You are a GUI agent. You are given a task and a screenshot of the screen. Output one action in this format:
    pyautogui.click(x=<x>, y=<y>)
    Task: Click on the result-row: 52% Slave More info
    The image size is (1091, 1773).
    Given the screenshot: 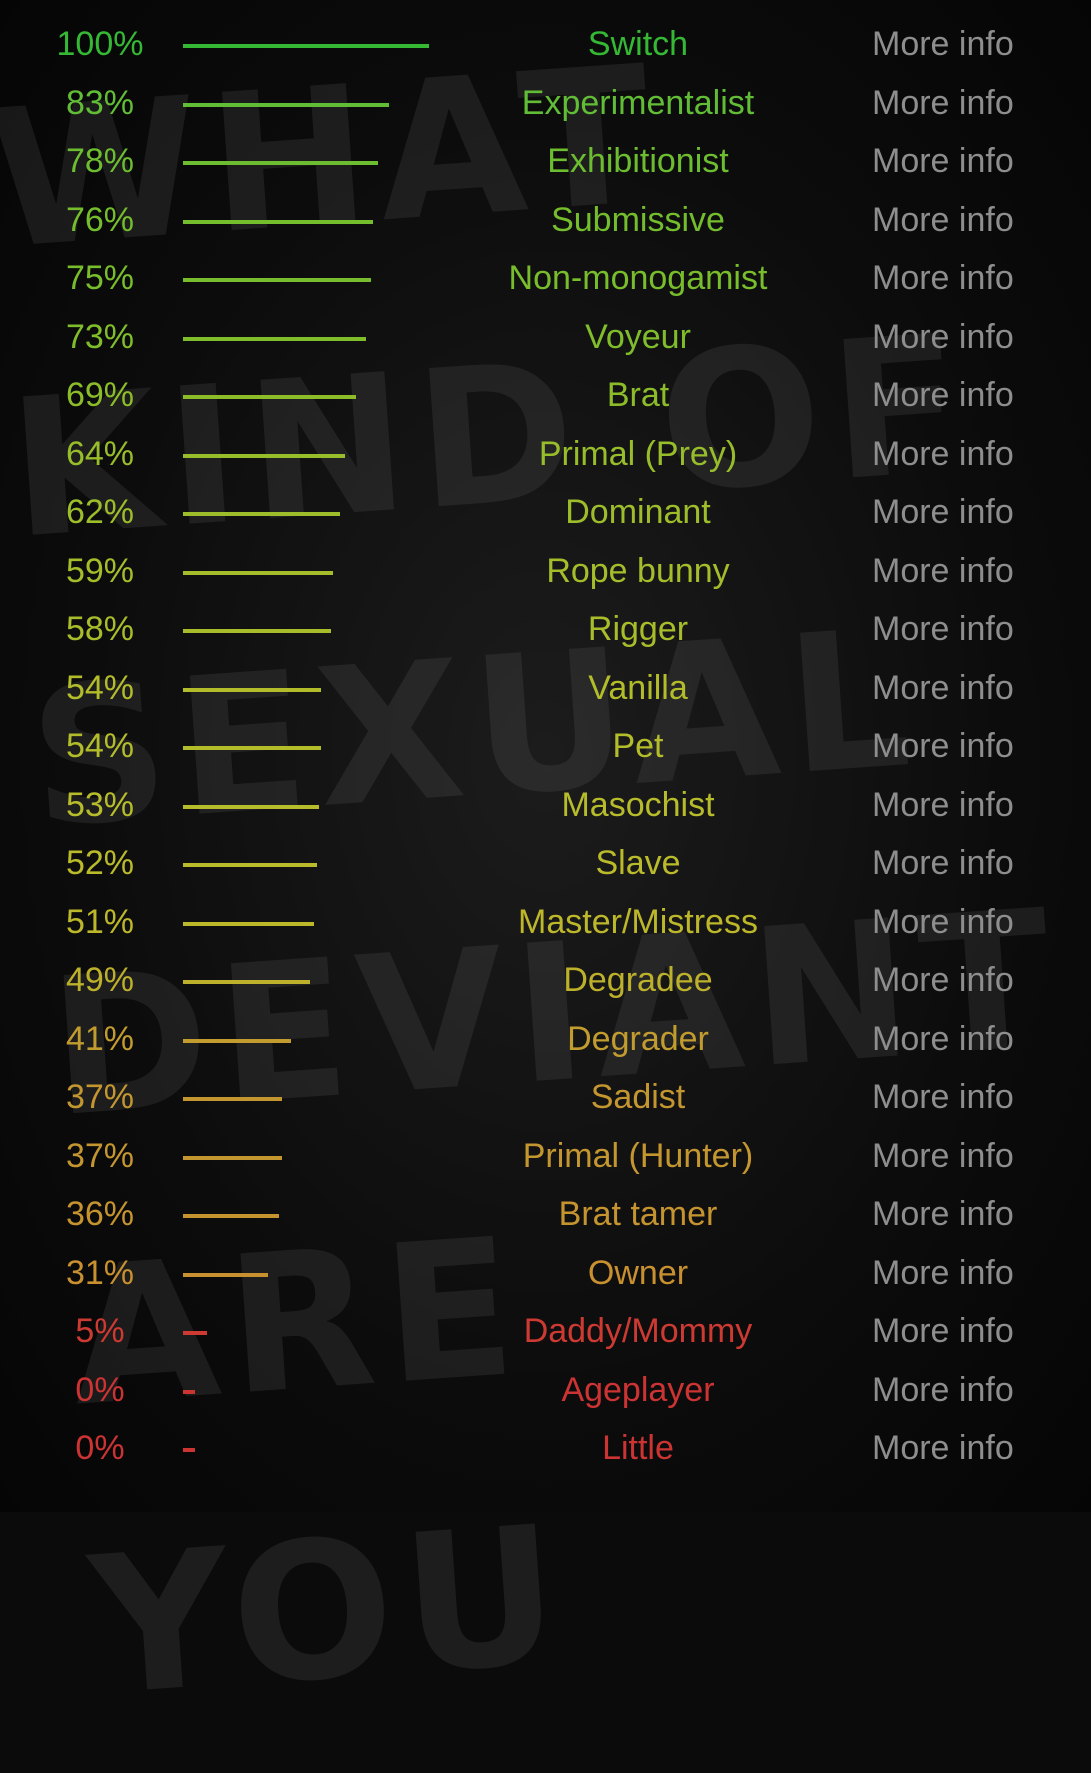 What is the action you would take?
    pyautogui.click(x=545, y=865)
    